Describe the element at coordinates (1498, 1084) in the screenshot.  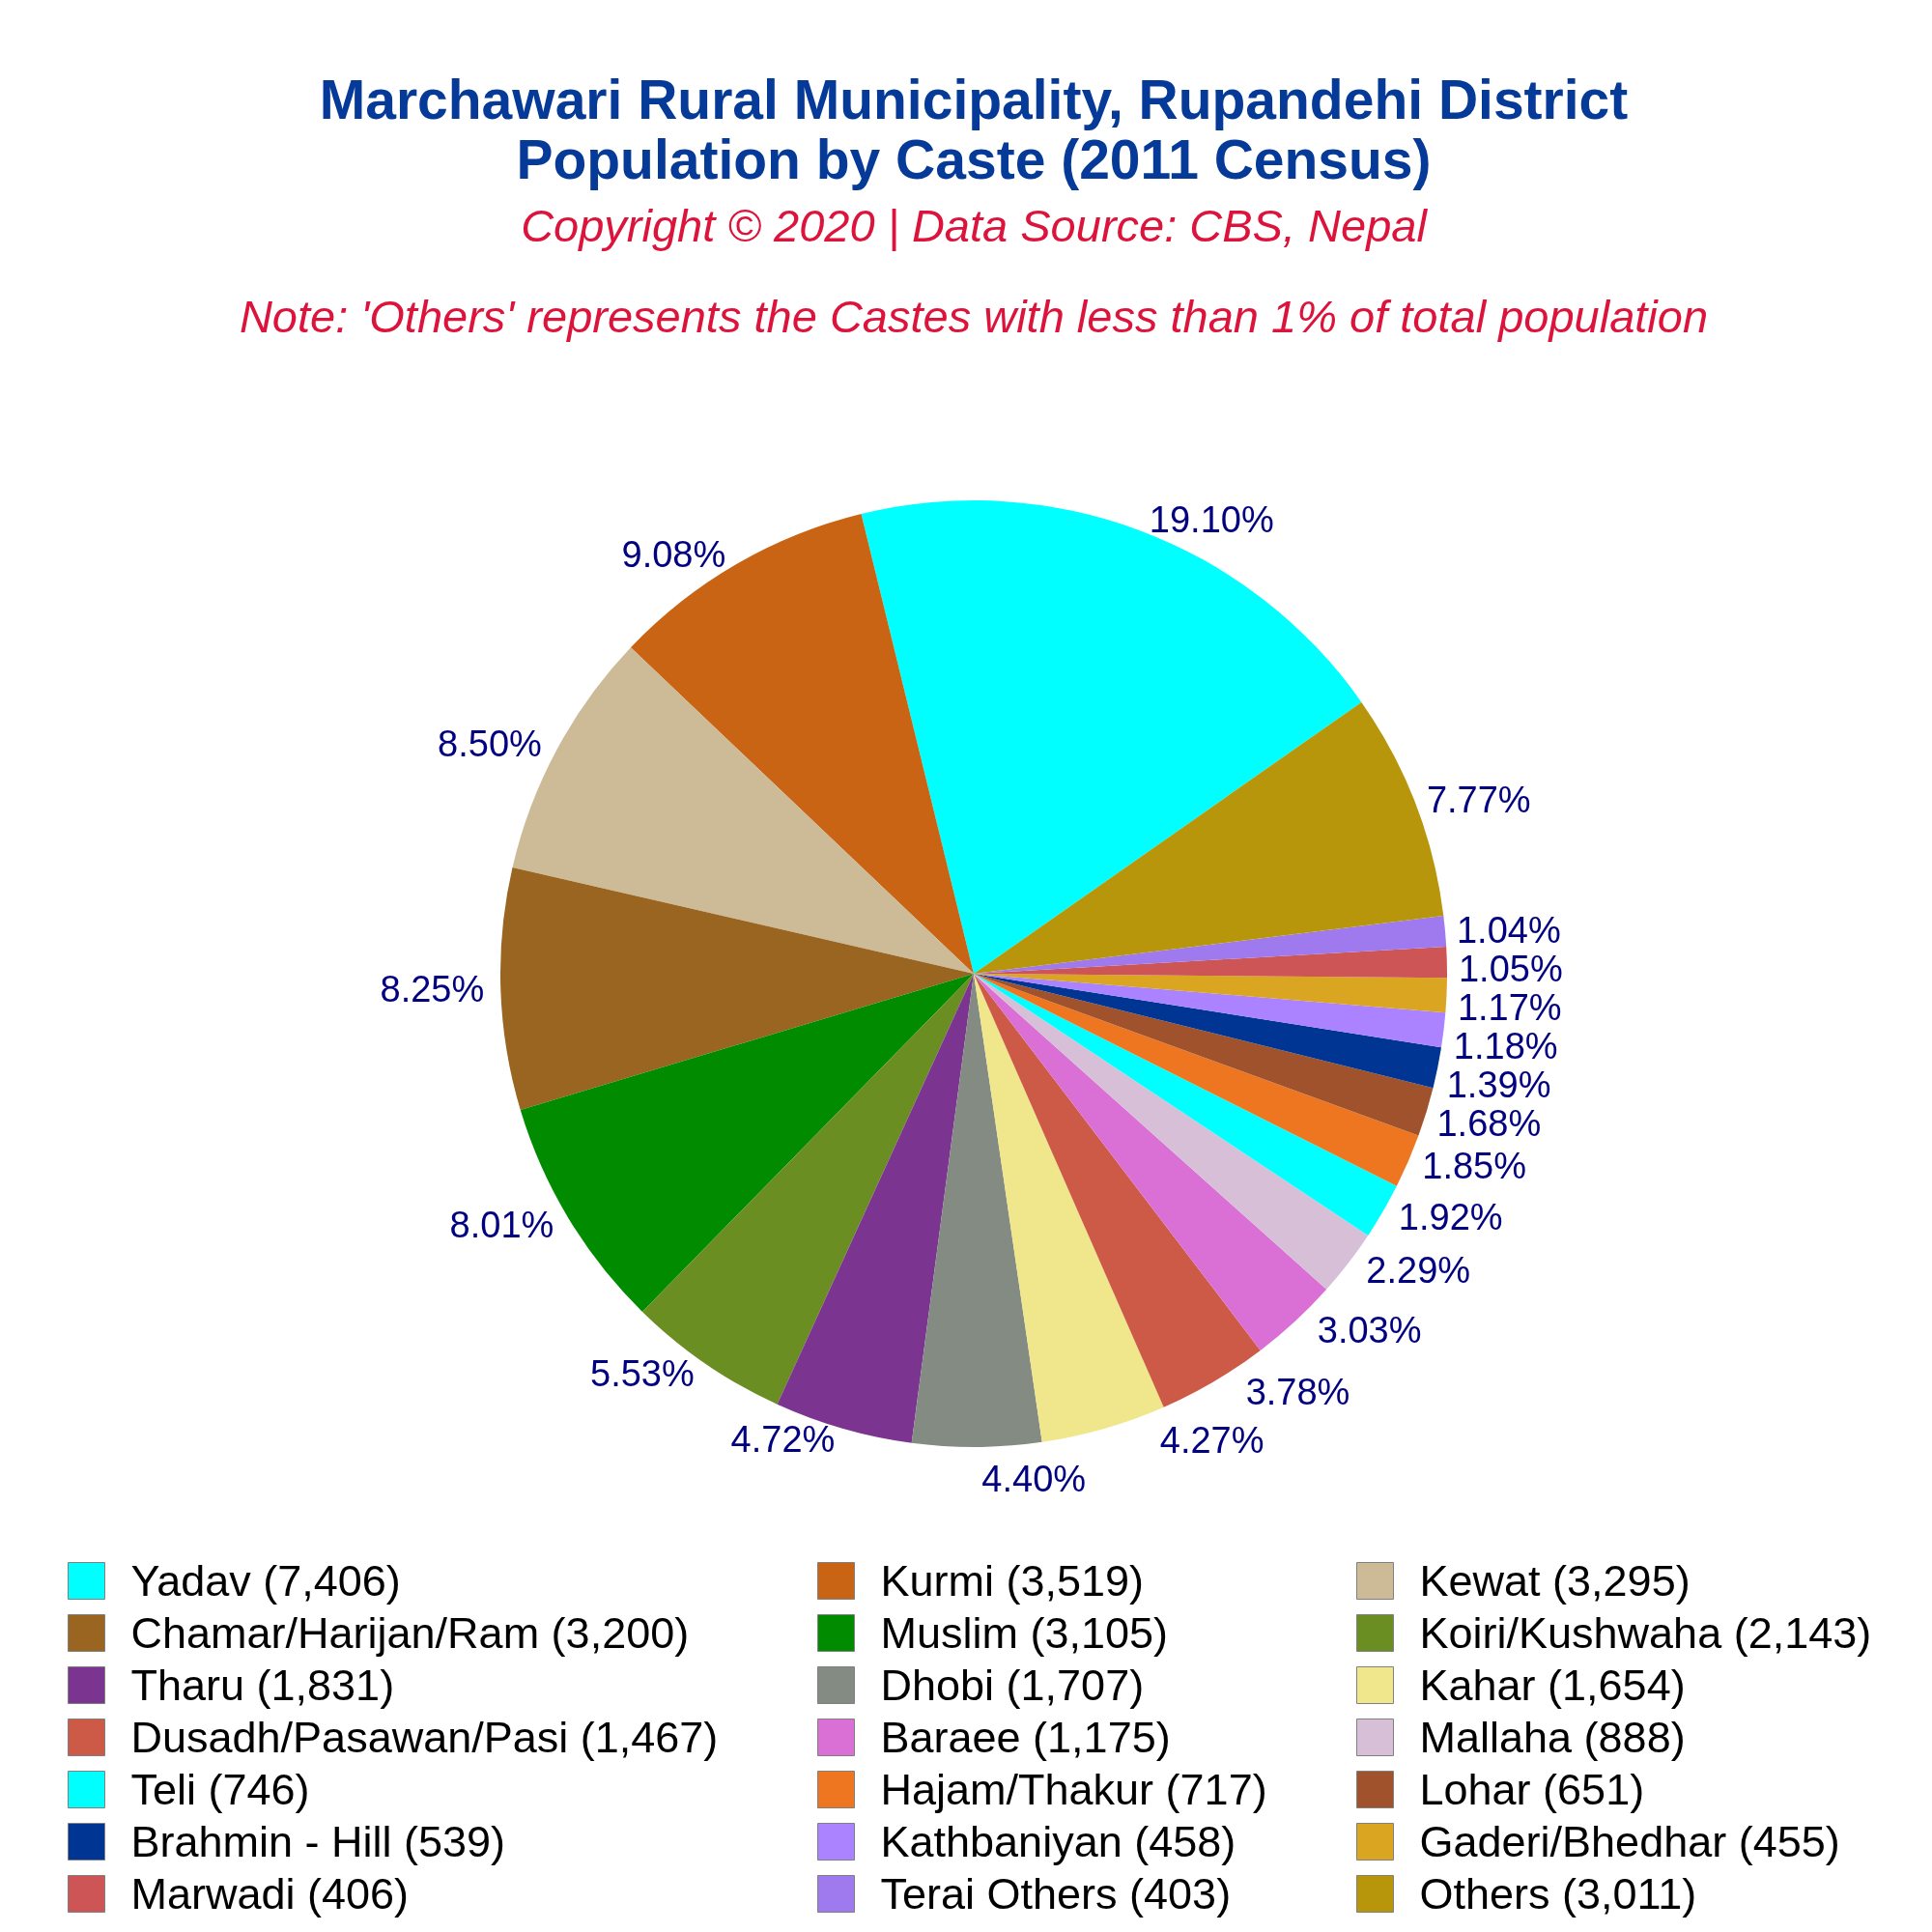
I see `data-label: 1.39%` at that location.